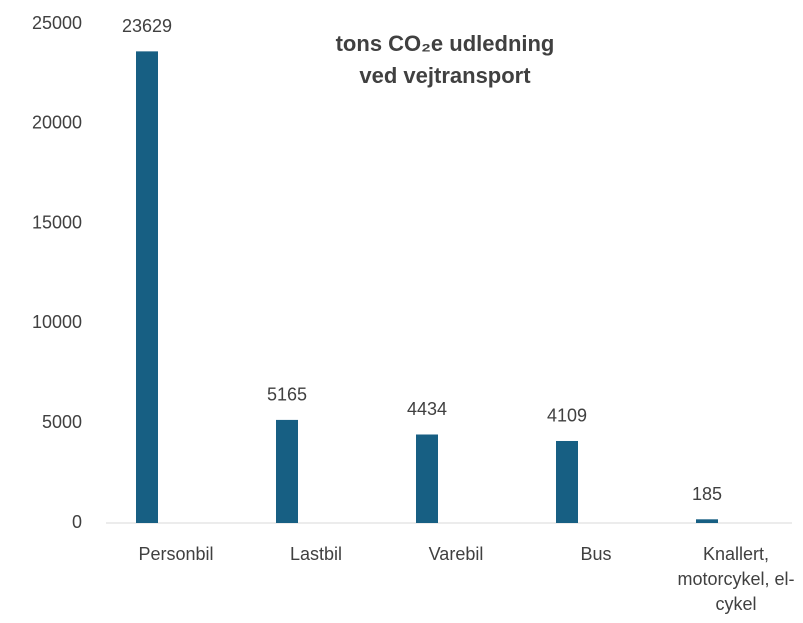 The width and height of the screenshot is (803, 623). Describe the element at coordinates (707, 494) in the screenshot. I see `value-label: 185` at that location.